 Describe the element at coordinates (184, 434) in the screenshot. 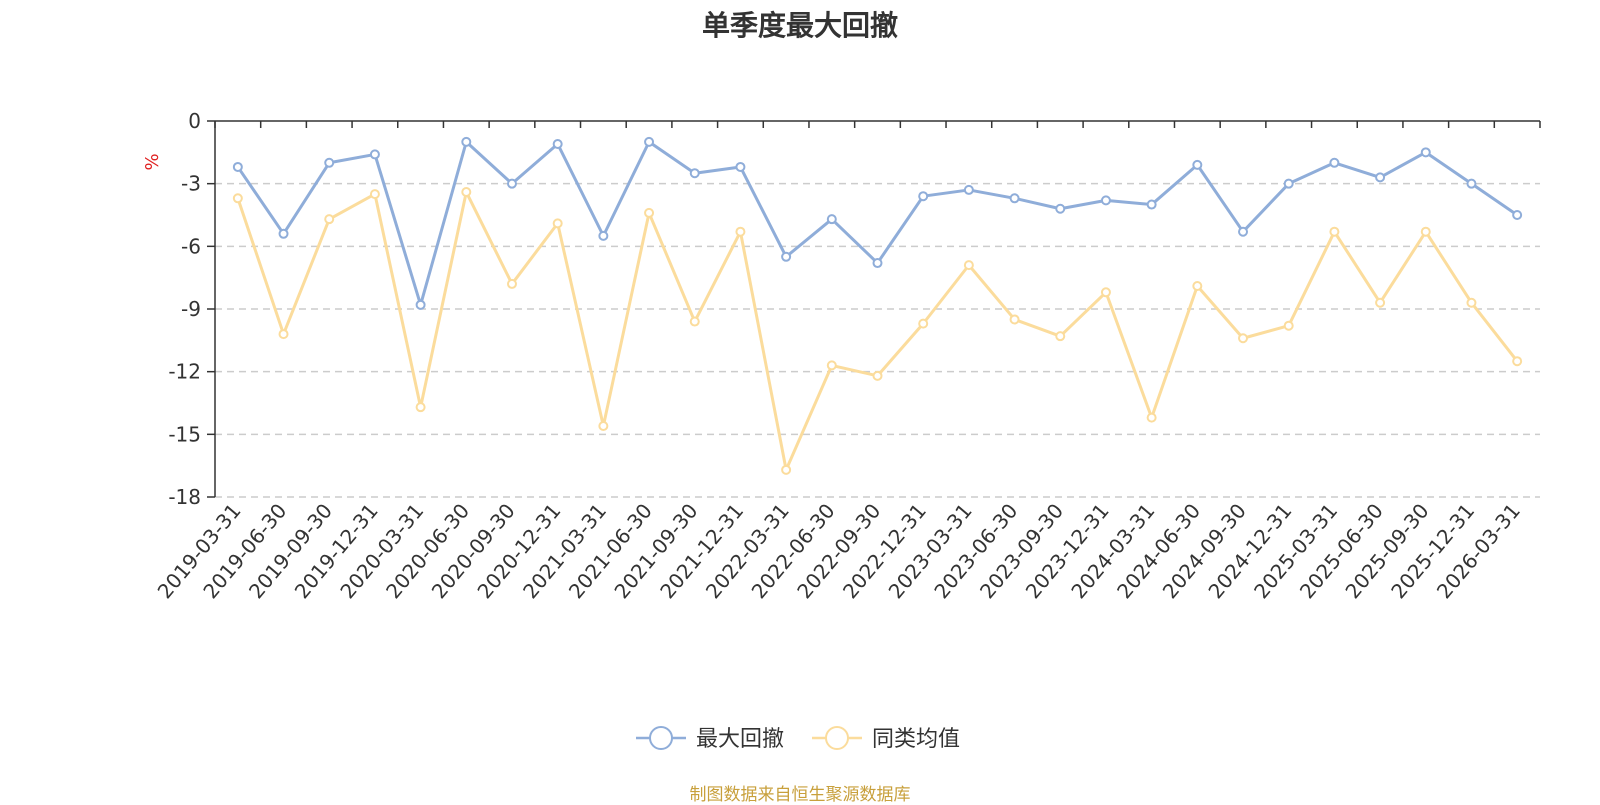

I see `y-tick-label: -15` at that location.